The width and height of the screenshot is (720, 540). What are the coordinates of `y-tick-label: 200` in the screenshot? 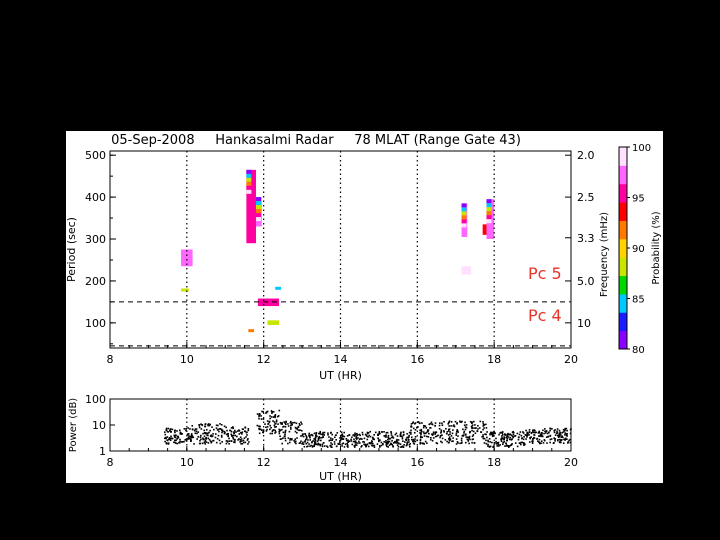 It's located at (95, 281).